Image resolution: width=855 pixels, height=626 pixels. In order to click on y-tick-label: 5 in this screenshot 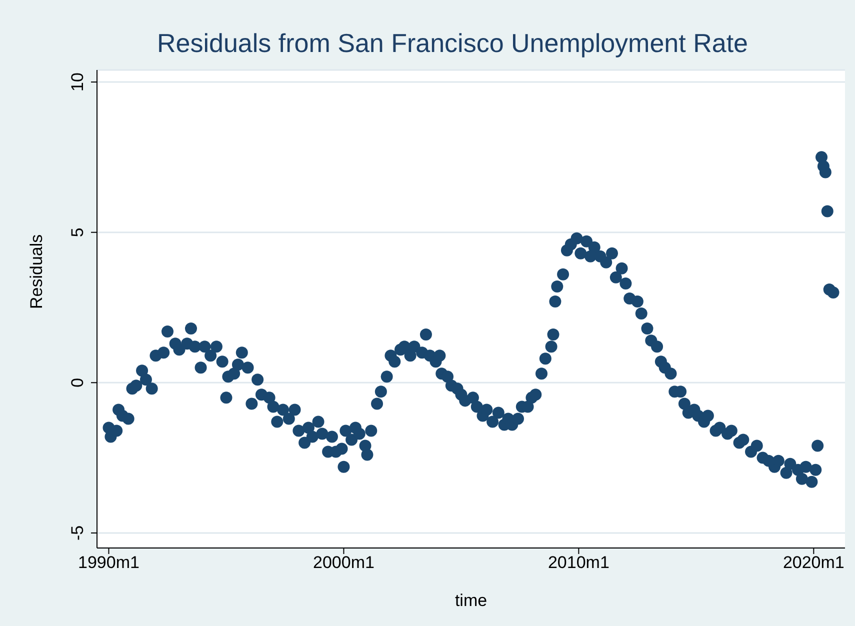, I will do `click(77, 233)`.